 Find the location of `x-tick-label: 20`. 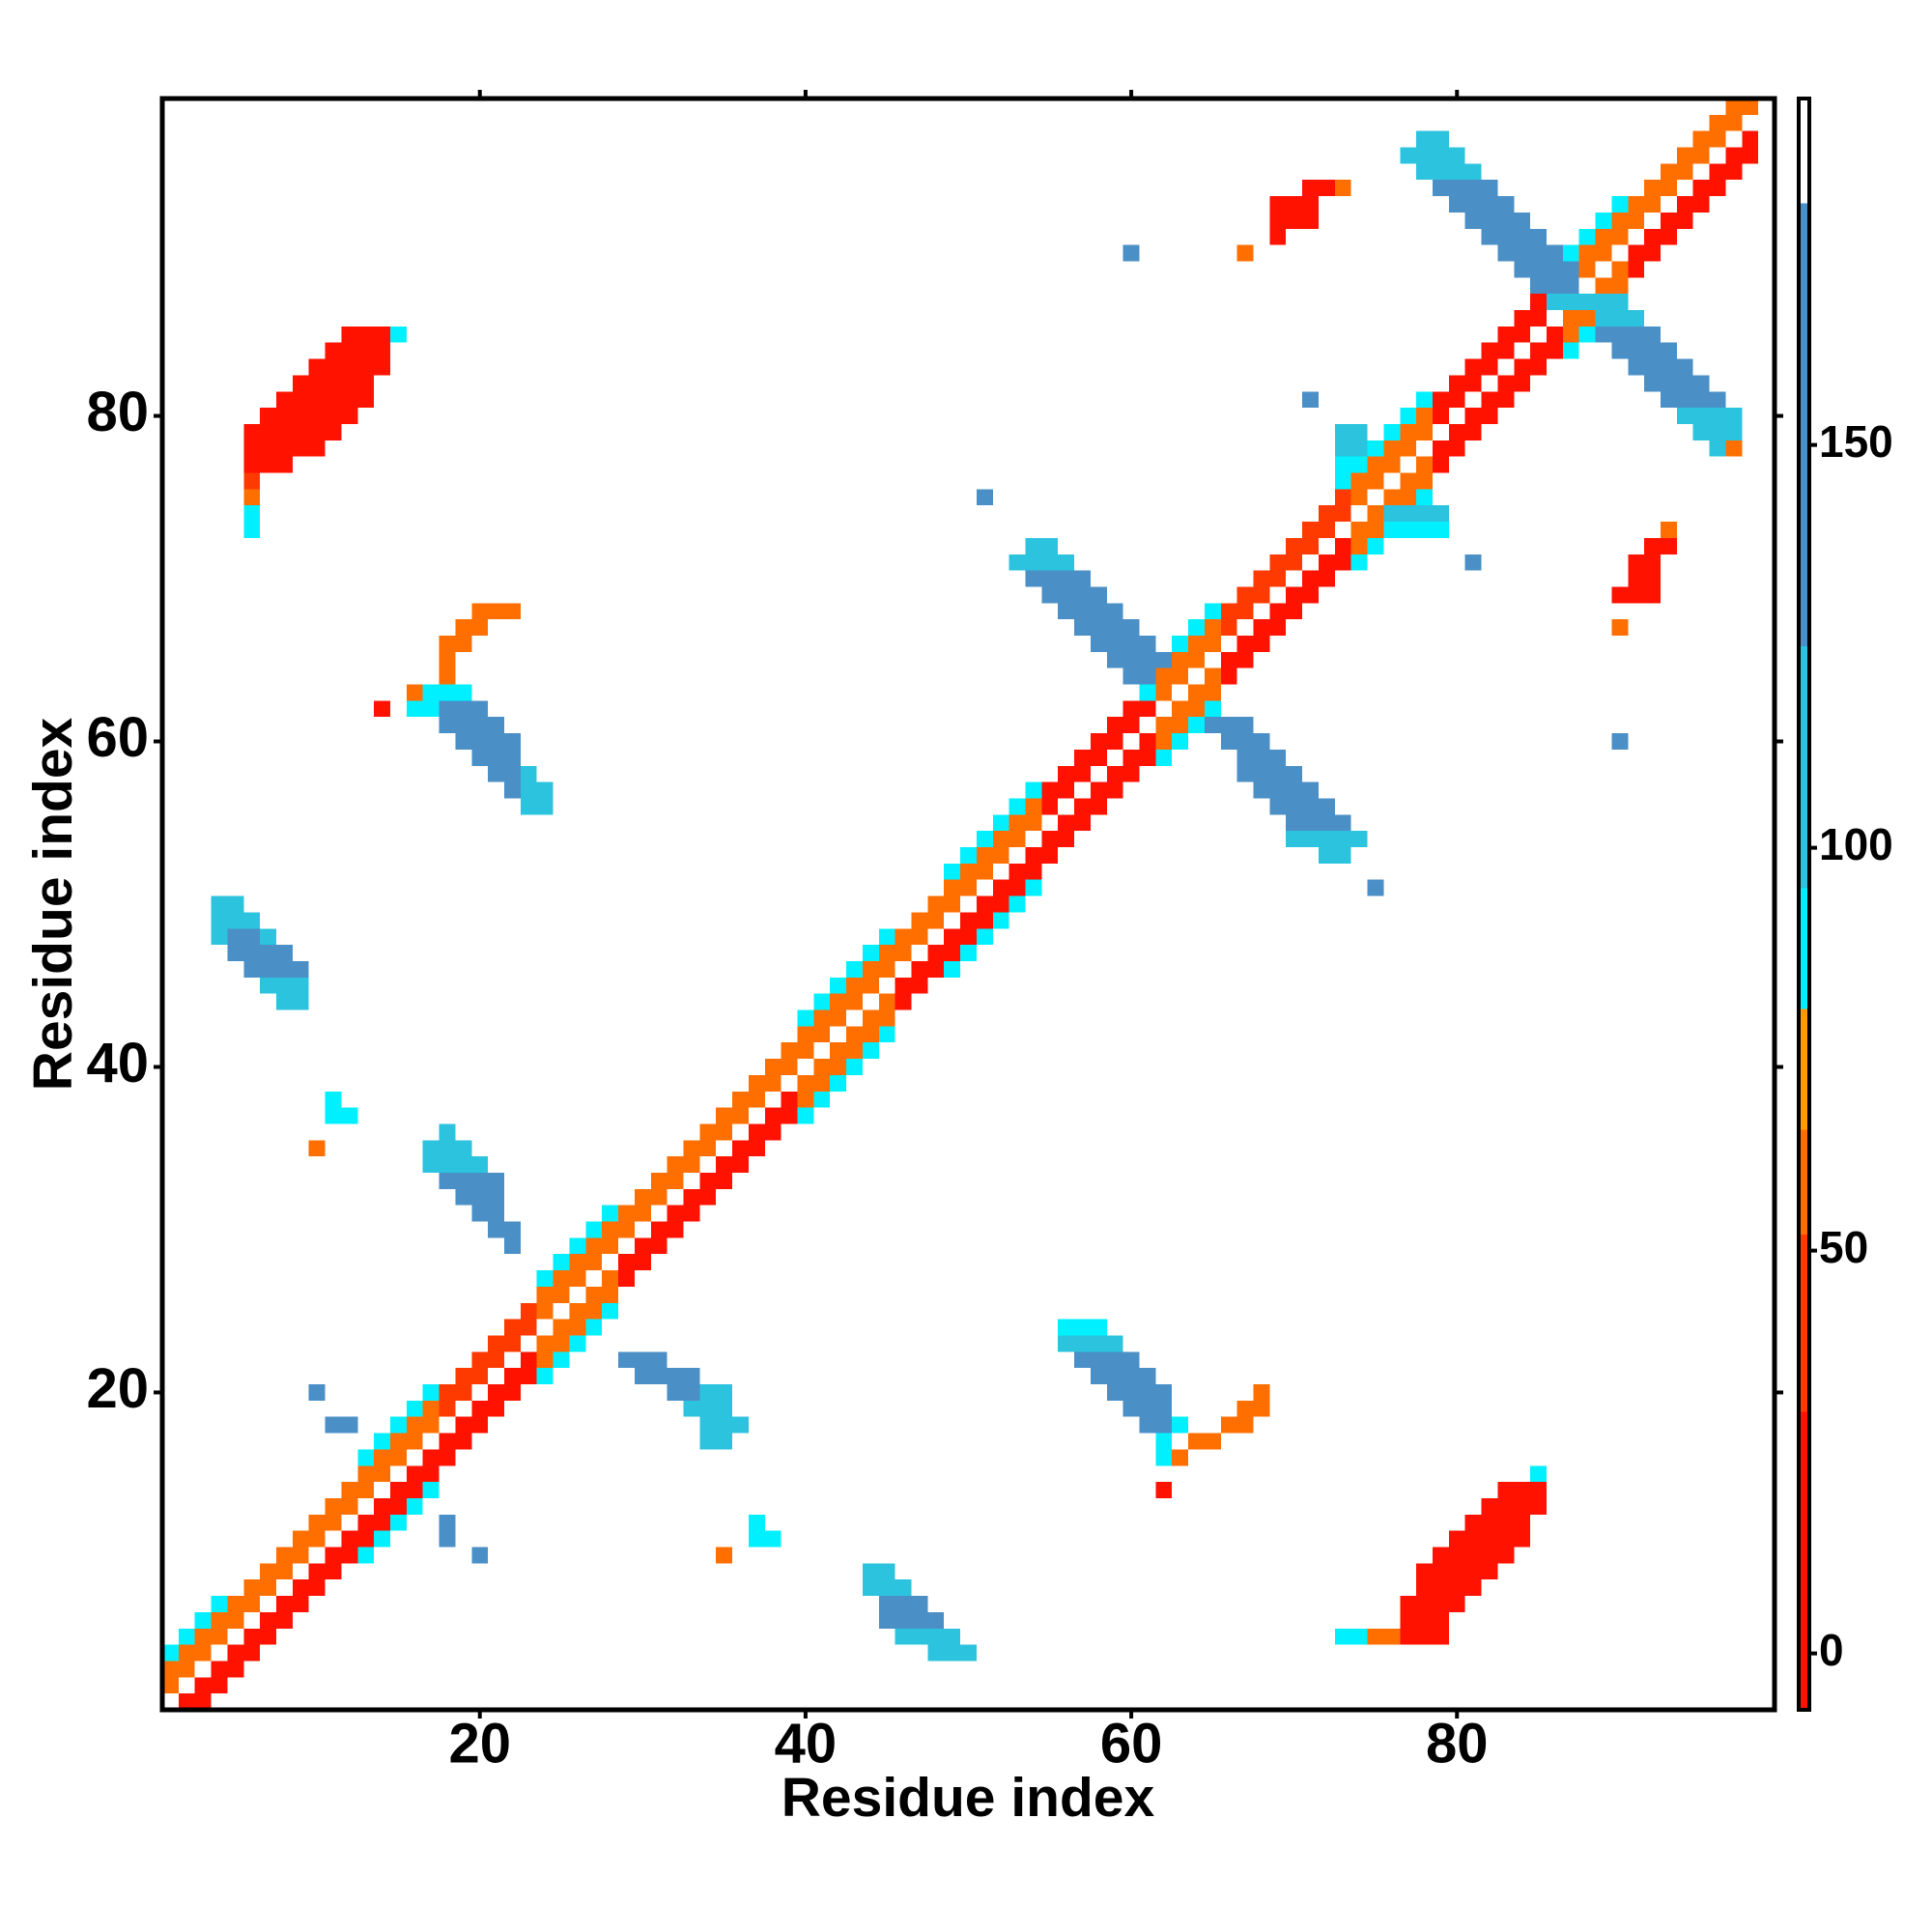

x-tick-label: 20 is located at coordinates (479, 1743).